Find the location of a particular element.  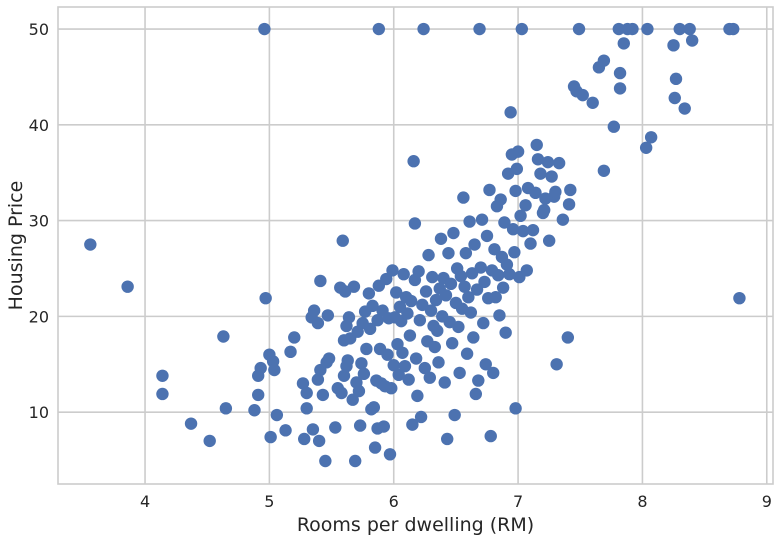

y-tick-label: 50 is located at coordinates (39, 29).